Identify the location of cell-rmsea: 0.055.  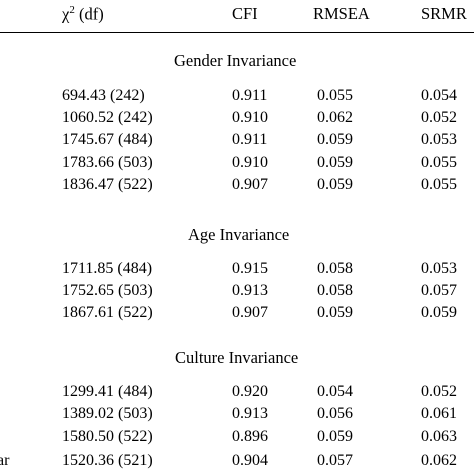
(335, 95).